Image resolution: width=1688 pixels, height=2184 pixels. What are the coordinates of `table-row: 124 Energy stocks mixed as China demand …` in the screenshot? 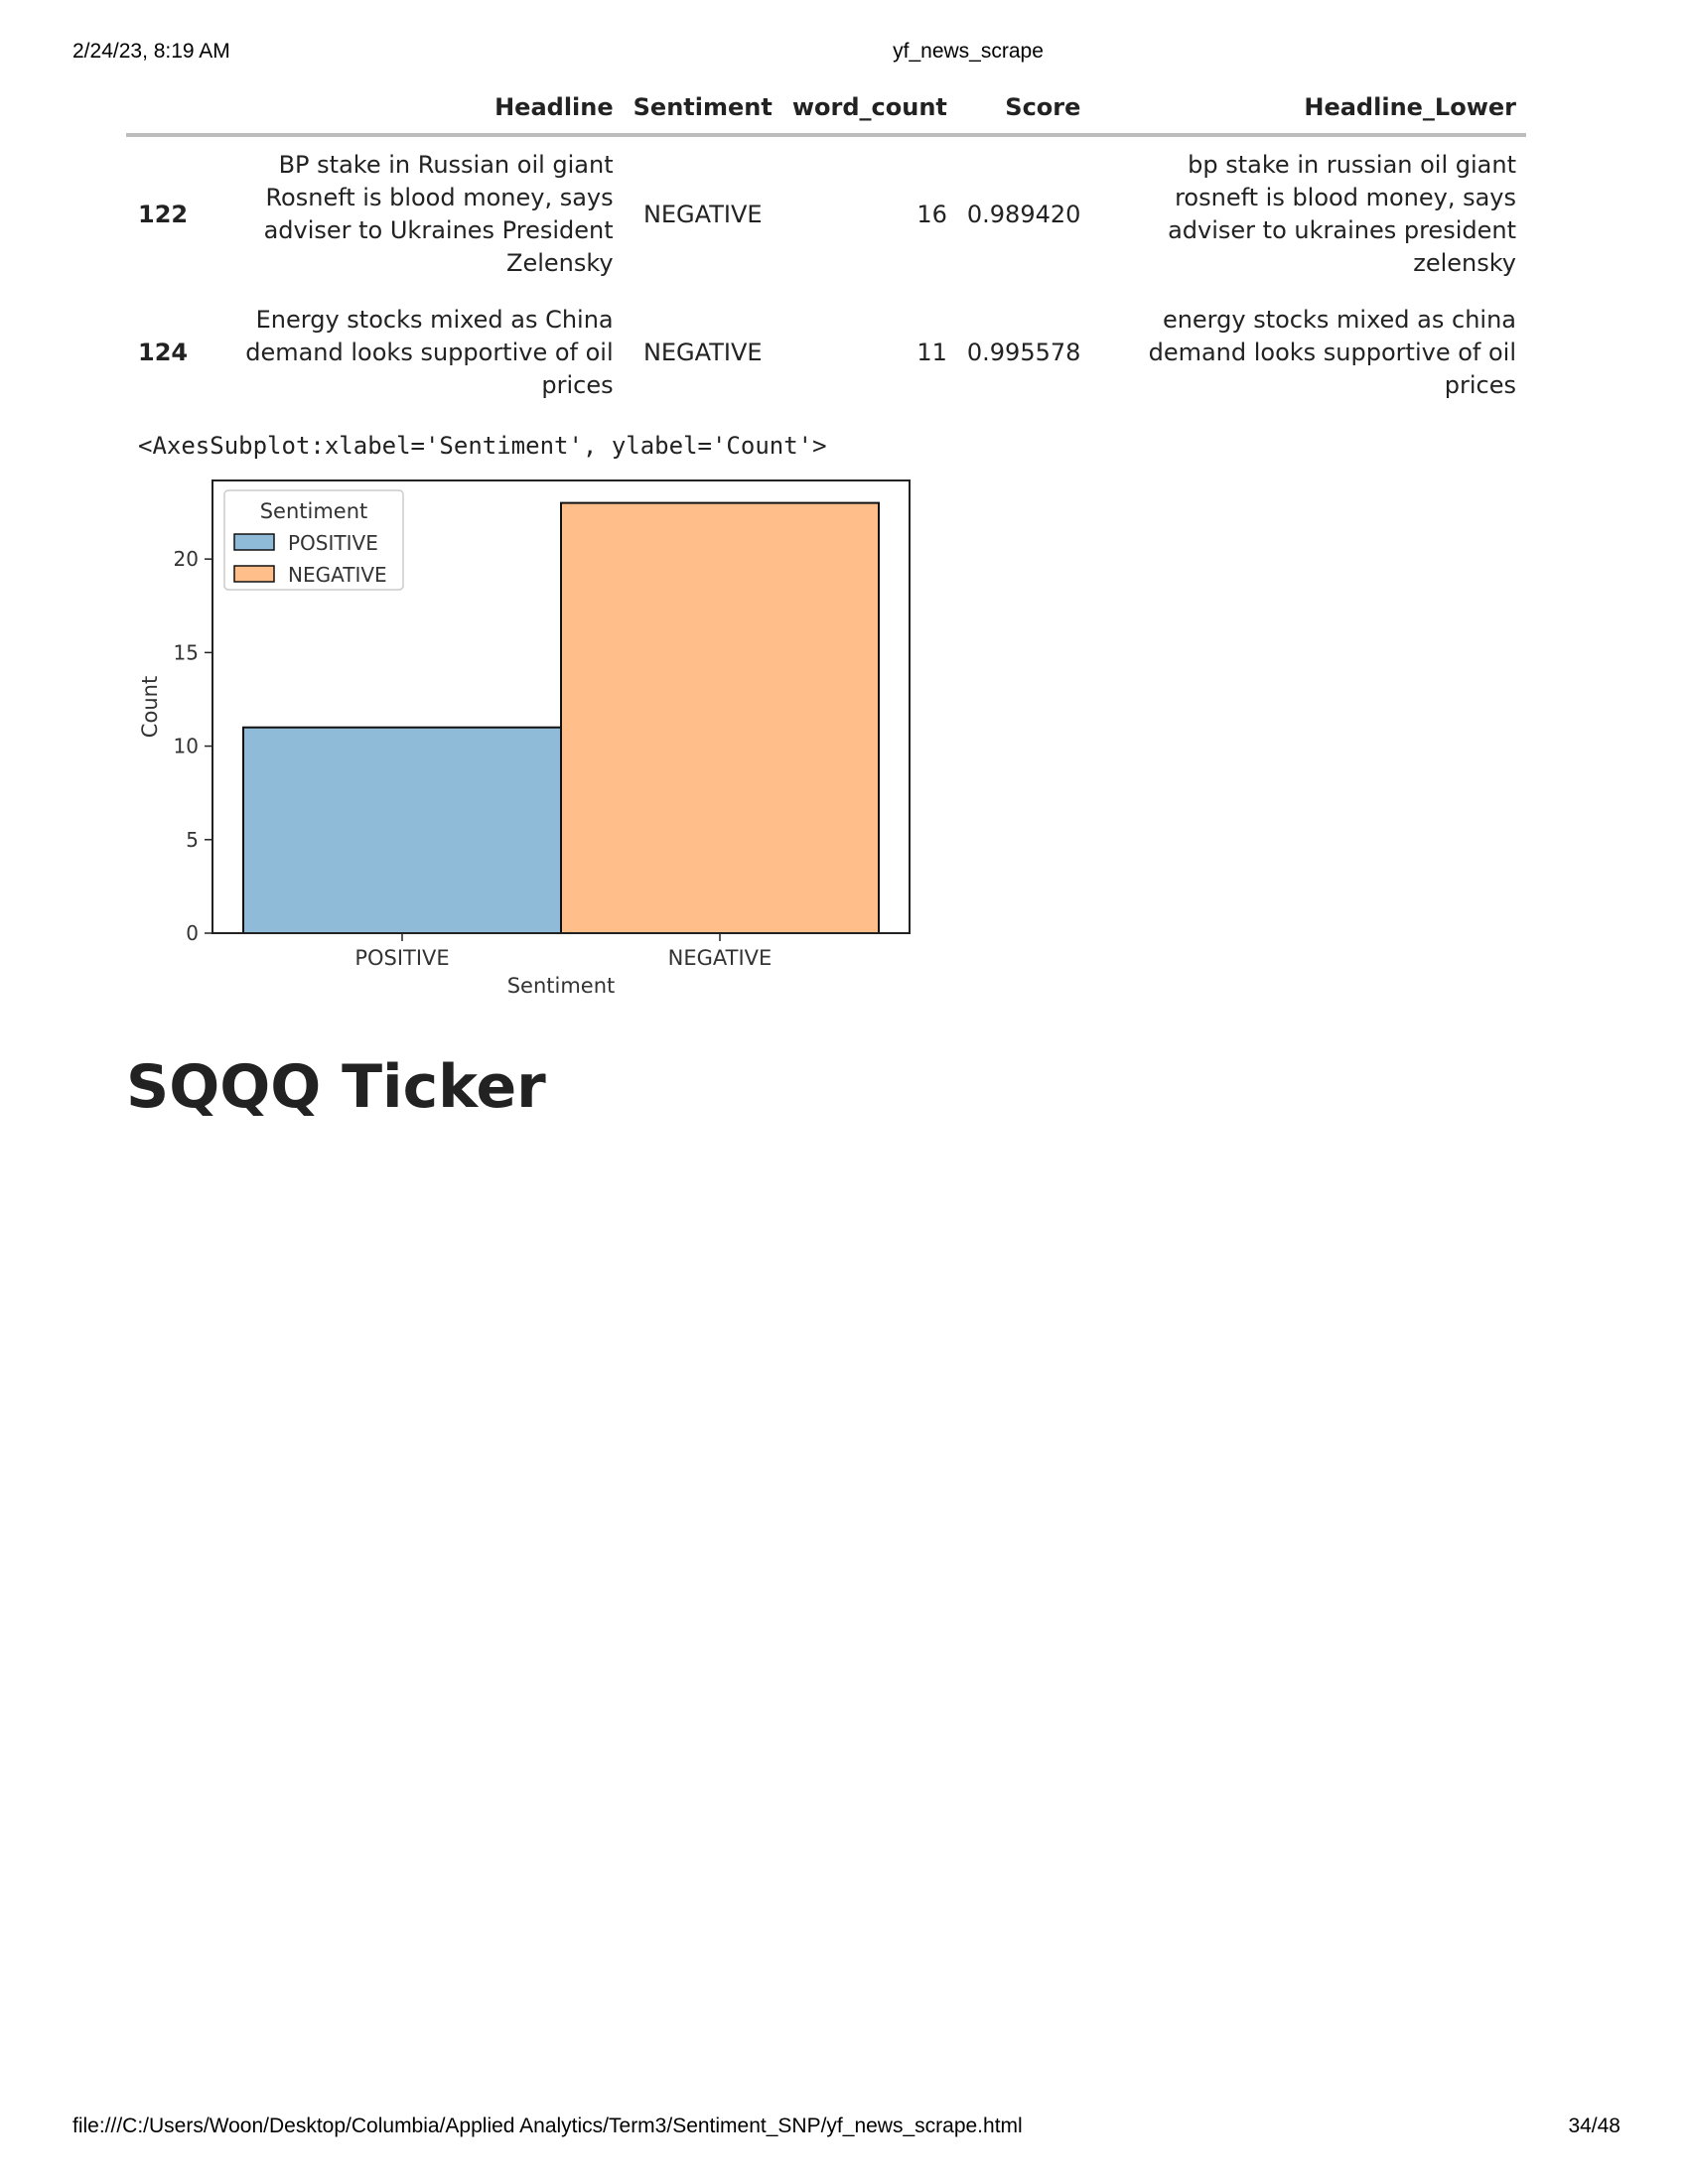 It's located at (826, 353).